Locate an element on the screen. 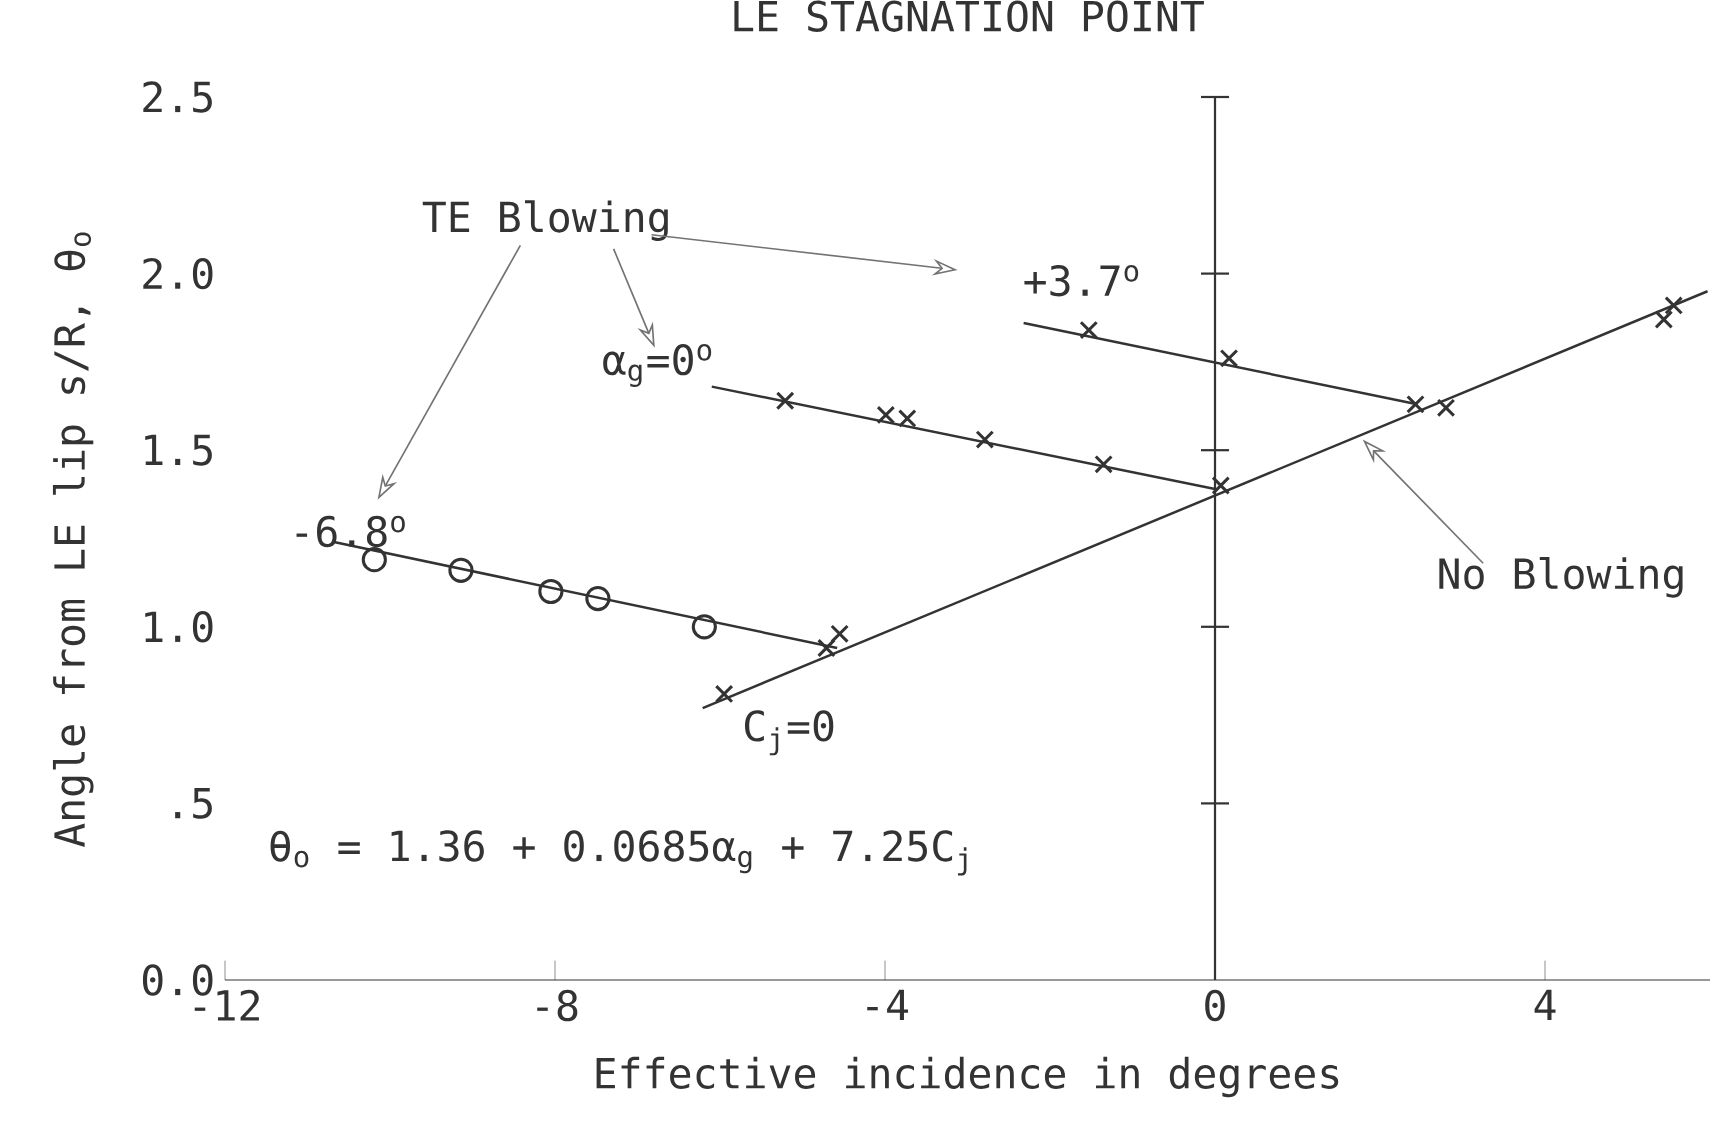  annotation: +3.7$^{o}$ is located at coordinates (1081, 280).